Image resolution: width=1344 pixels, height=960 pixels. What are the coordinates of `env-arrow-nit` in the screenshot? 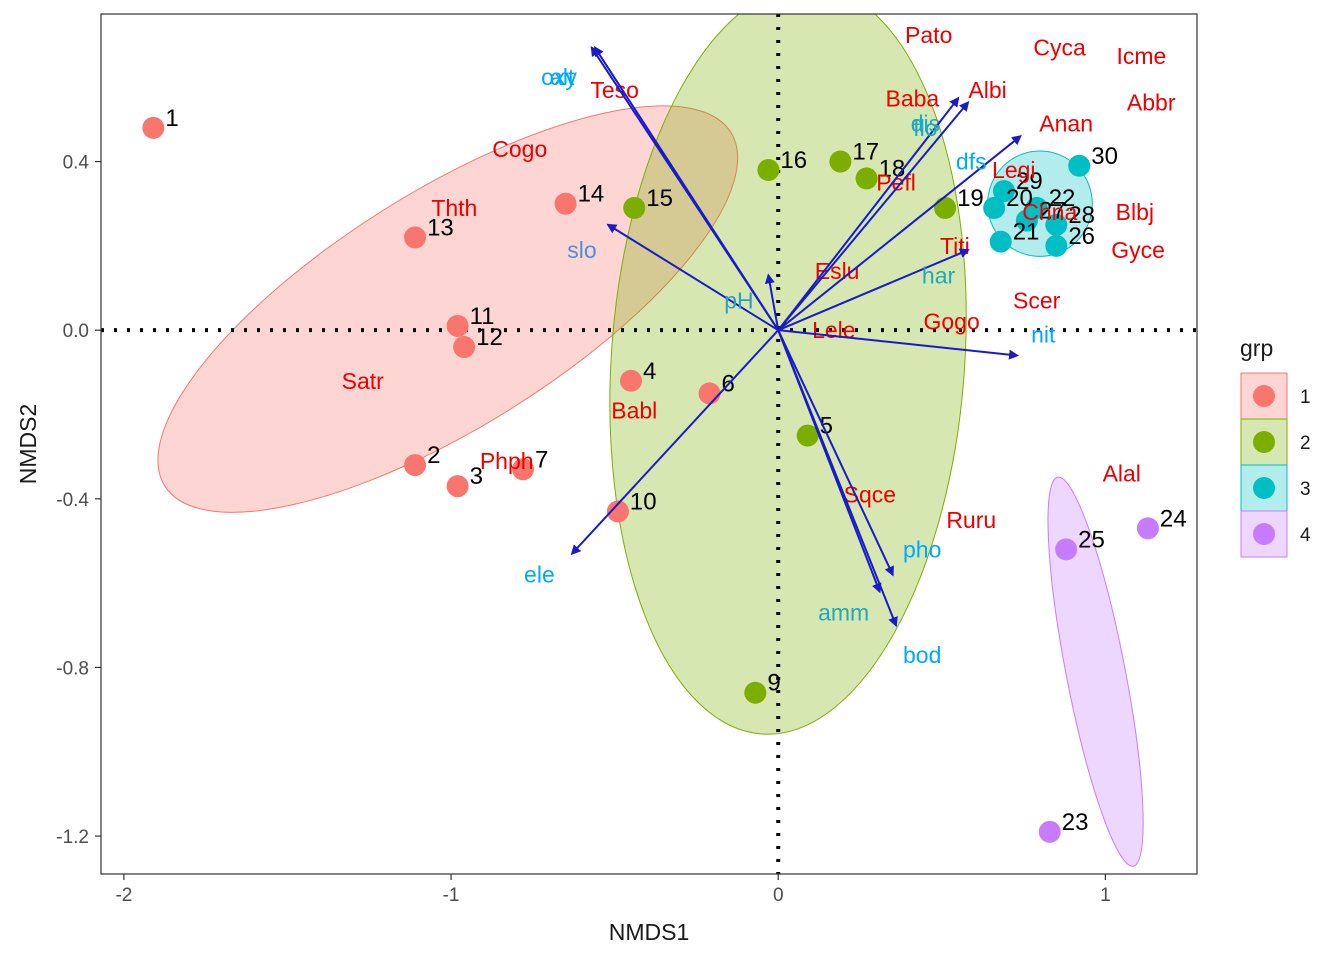 It's located at (899, 344).